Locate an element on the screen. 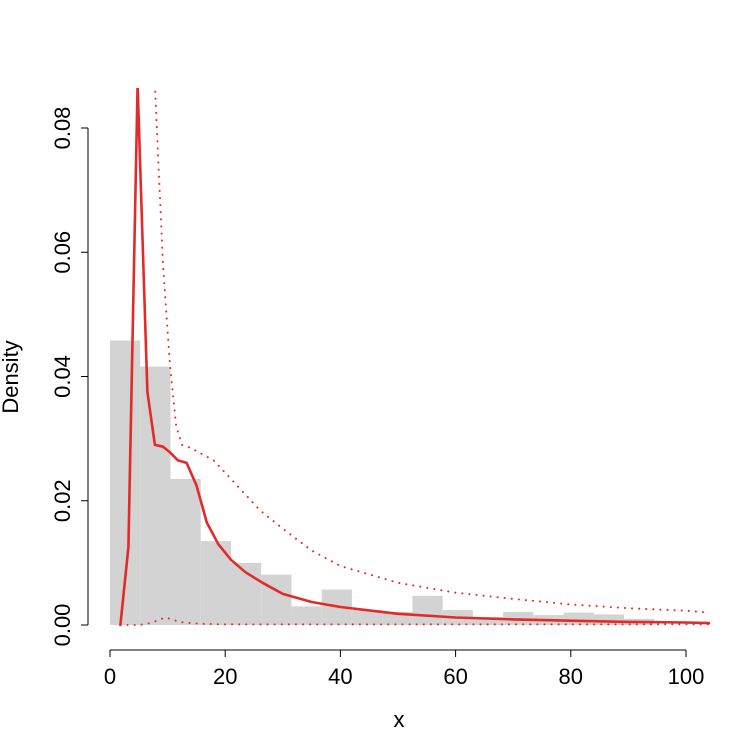 Image resolution: width=756 pixels, height=756 pixels. y-axis-ticks: 0.00 0.02 0.04 0.06 0.08 is located at coordinates (69, 377).